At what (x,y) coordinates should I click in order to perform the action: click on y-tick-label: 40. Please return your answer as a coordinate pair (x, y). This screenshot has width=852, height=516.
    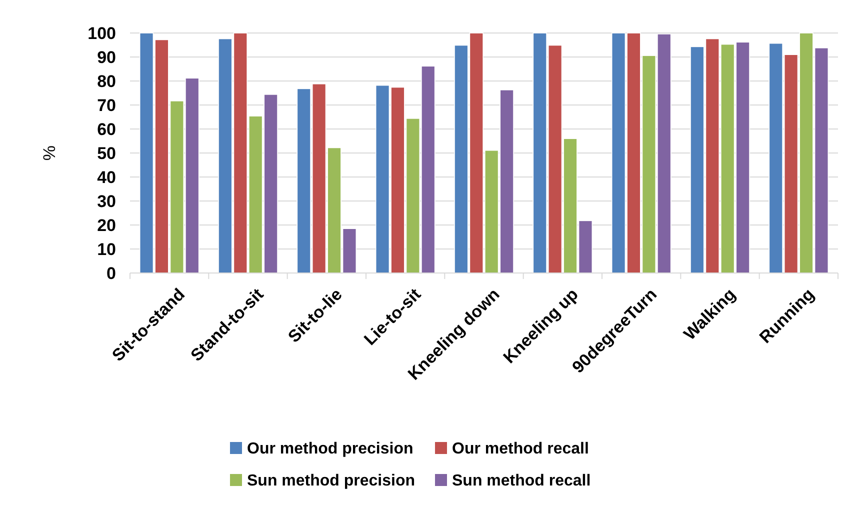
    Looking at the image, I should click on (106, 177).